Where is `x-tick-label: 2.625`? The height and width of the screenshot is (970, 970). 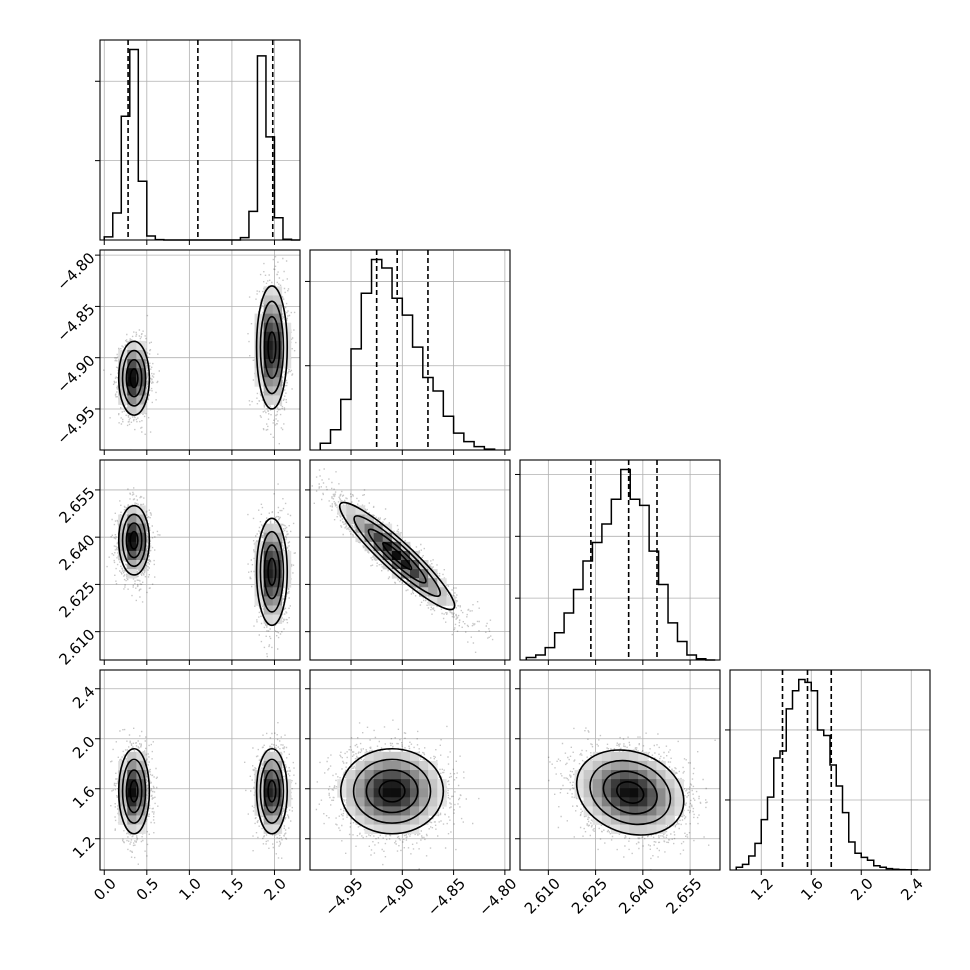
x-tick-label: 2.625 is located at coordinates (589, 895).